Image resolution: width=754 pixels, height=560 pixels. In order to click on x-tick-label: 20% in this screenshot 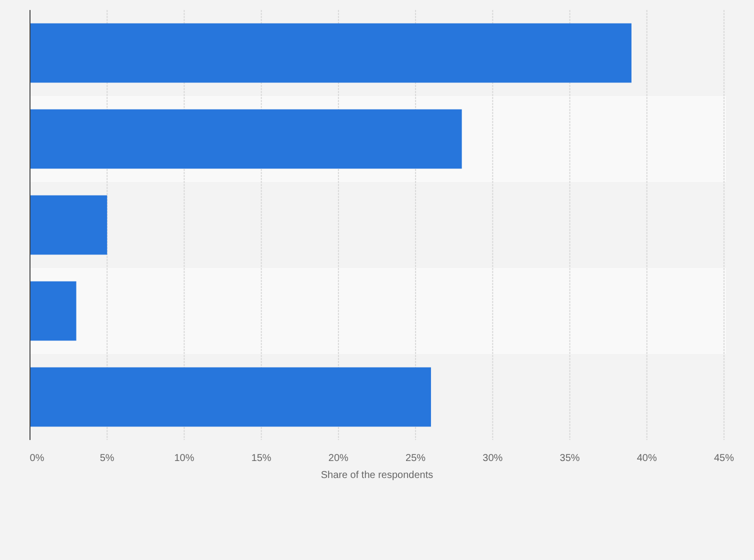, I will do `click(338, 458)`.